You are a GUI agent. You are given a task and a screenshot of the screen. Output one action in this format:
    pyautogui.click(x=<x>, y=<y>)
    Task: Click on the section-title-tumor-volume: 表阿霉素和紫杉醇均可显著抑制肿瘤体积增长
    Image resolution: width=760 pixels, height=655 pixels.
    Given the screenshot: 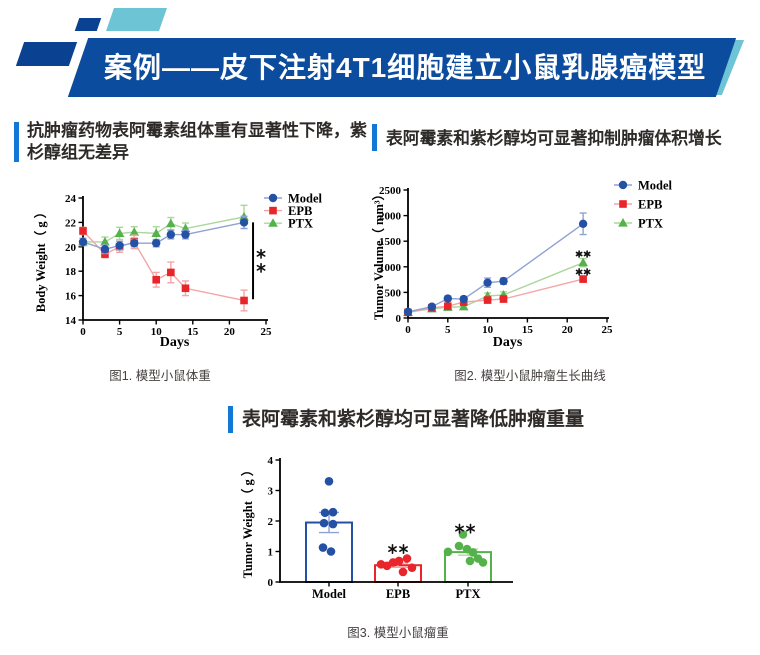 What is the action you would take?
    pyautogui.click(x=554, y=138)
    